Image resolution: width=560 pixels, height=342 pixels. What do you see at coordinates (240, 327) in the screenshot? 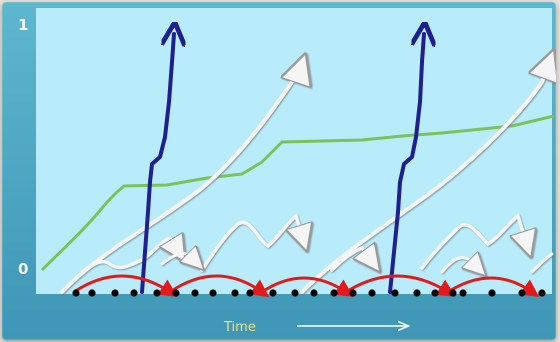
I see `x-axis-label: Time` at bounding box center [240, 327].